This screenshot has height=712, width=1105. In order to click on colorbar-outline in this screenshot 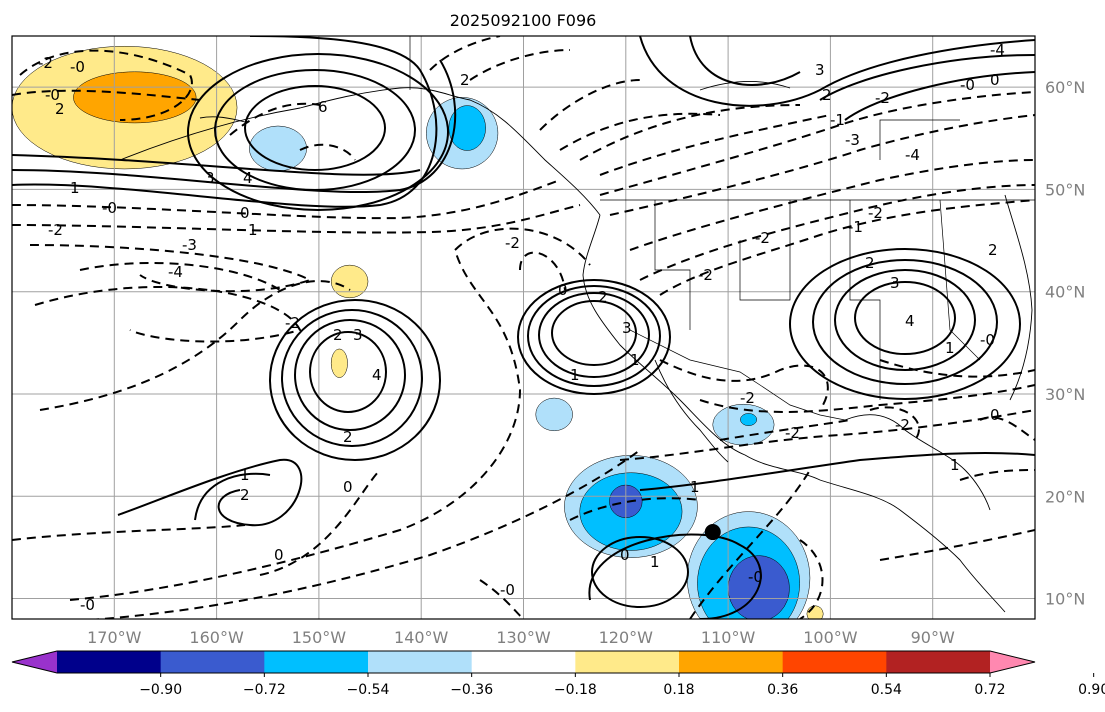, I will do `click(523, 662)`.